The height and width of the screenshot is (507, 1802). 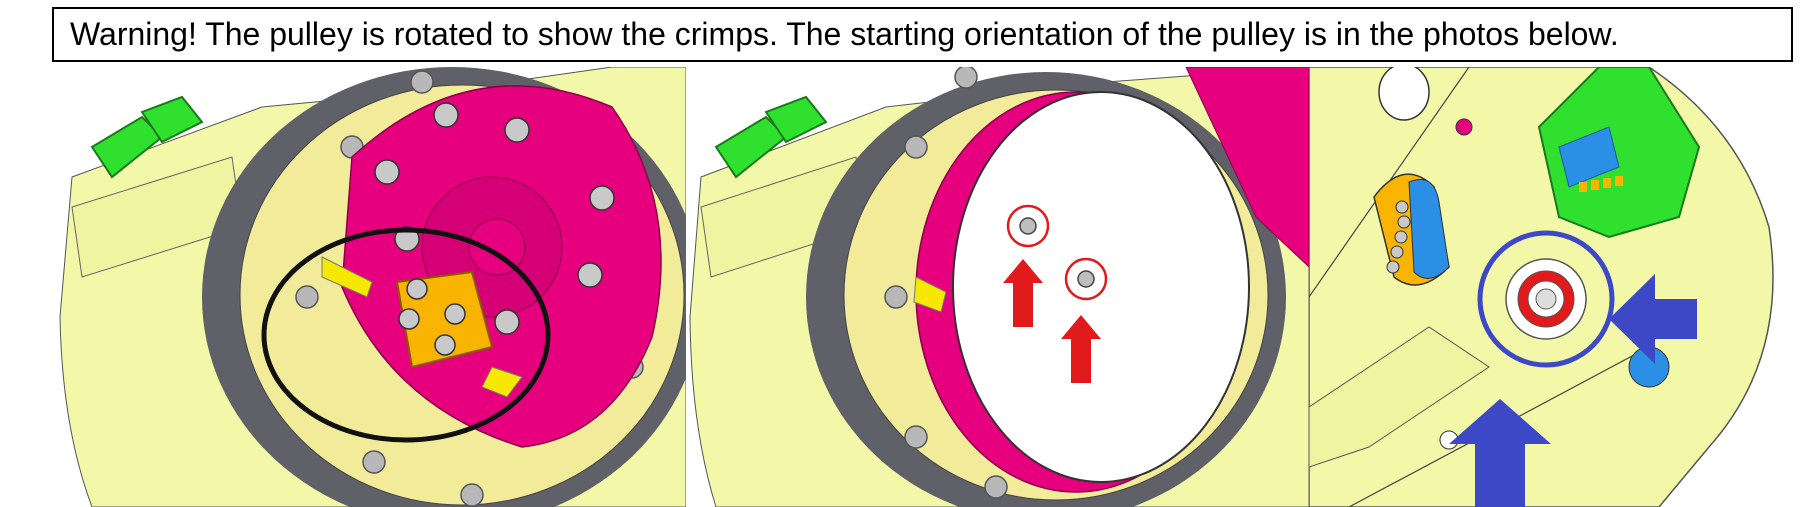 I want to click on blue-callout-circle, so click(x=1546, y=299).